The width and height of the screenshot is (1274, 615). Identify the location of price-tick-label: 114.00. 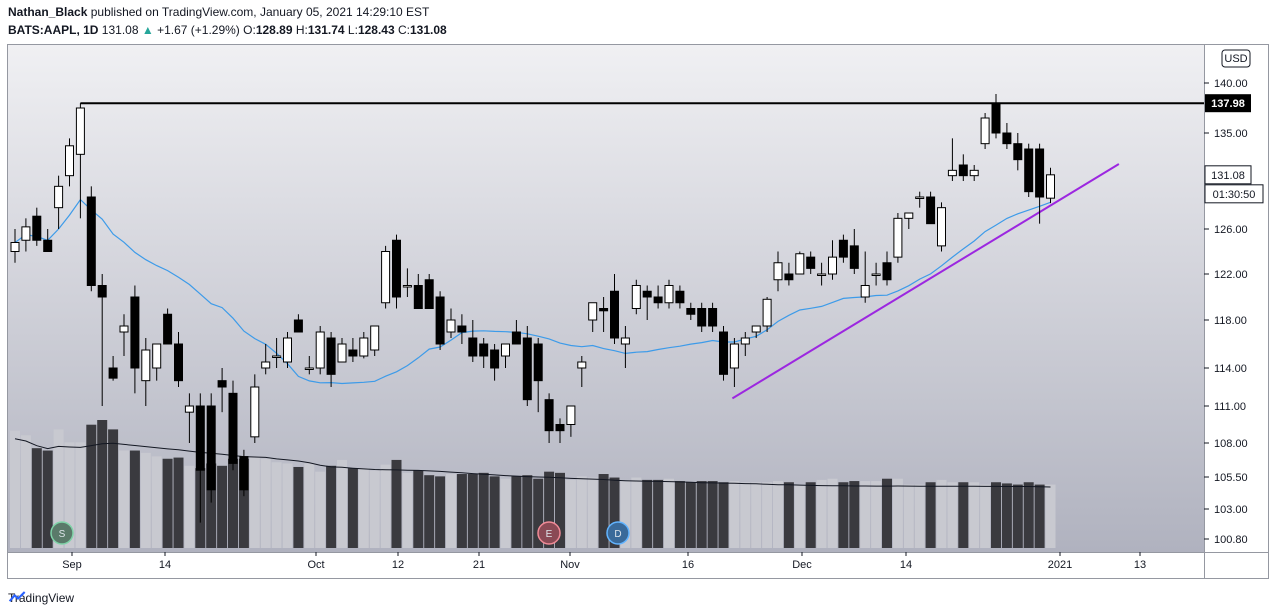
(1230, 369).